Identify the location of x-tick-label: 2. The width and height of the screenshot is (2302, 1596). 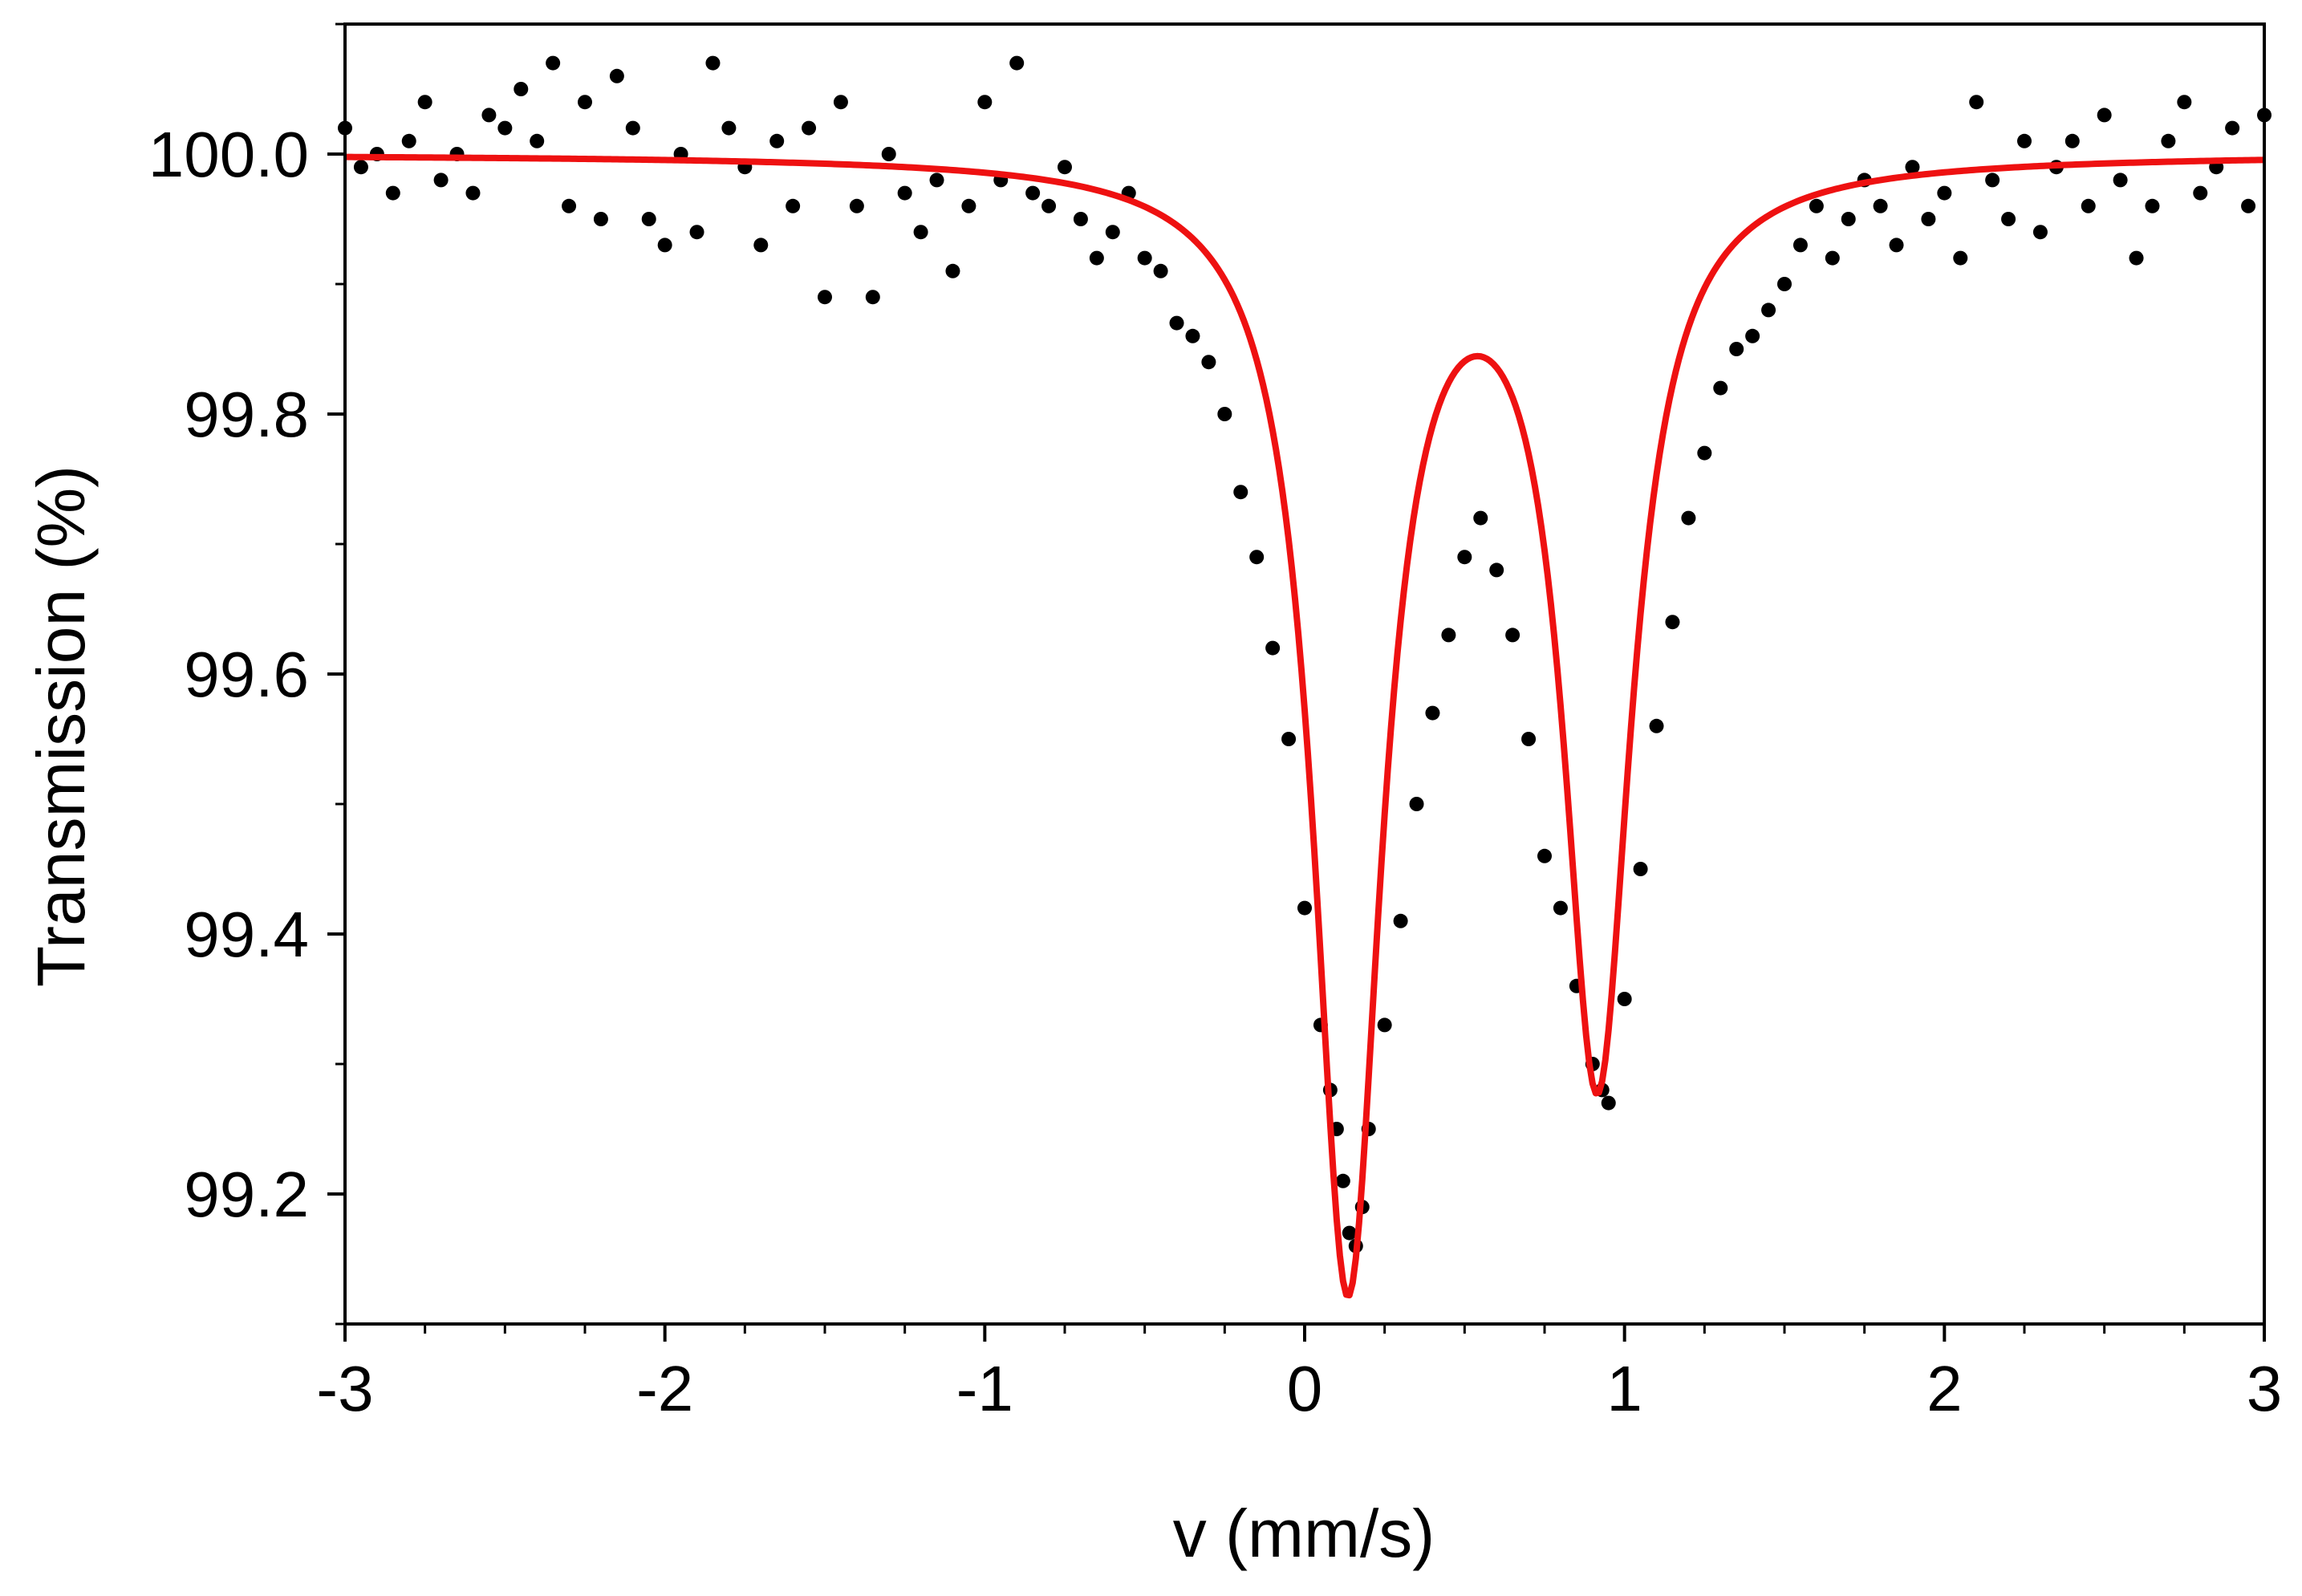
(1944, 1388).